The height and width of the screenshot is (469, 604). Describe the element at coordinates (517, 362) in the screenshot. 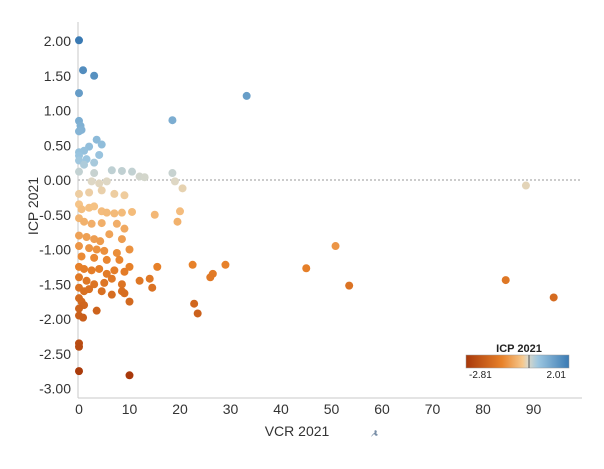

I see `color-legend: ICP 2021 -2.81 2.01` at that location.